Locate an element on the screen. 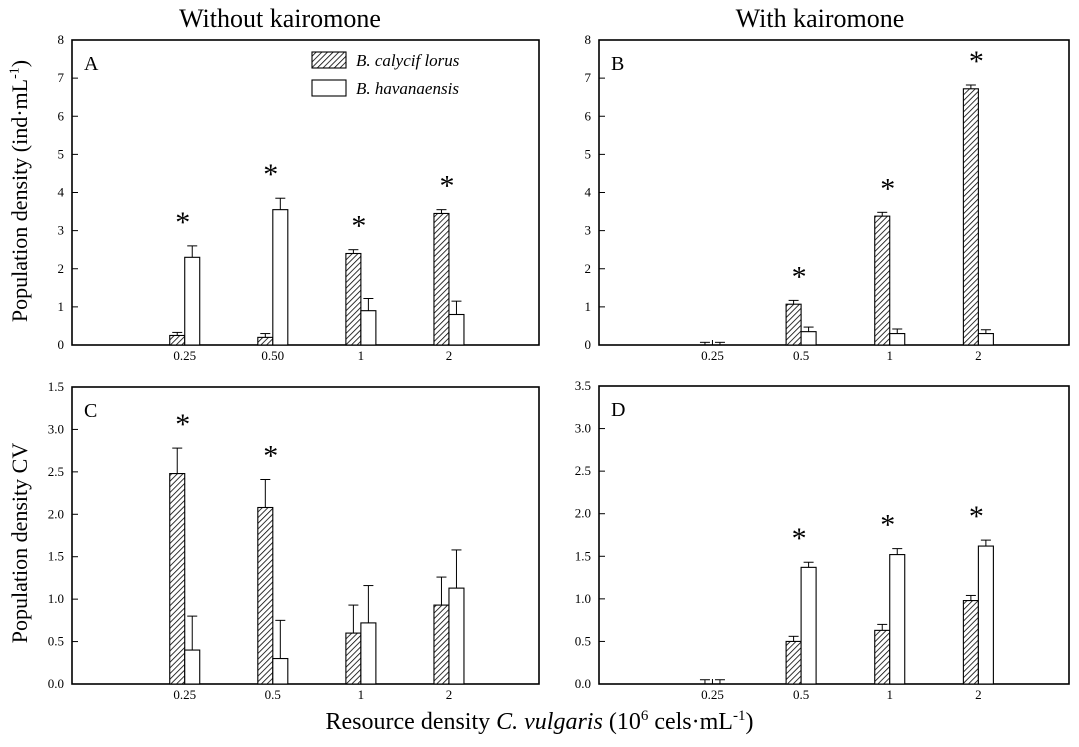 The height and width of the screenshot is (747, 1079). y-tick-label: 5 is located at coordinates (61, 153).